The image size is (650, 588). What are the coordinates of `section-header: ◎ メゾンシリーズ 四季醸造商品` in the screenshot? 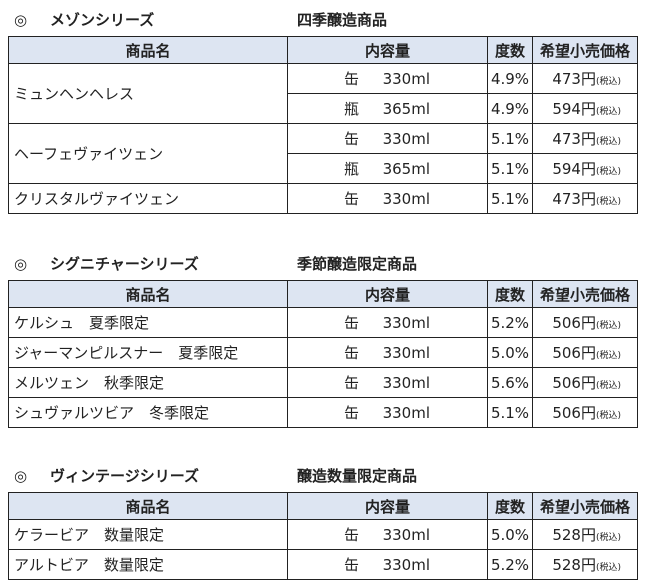 It's located at (314, 20).